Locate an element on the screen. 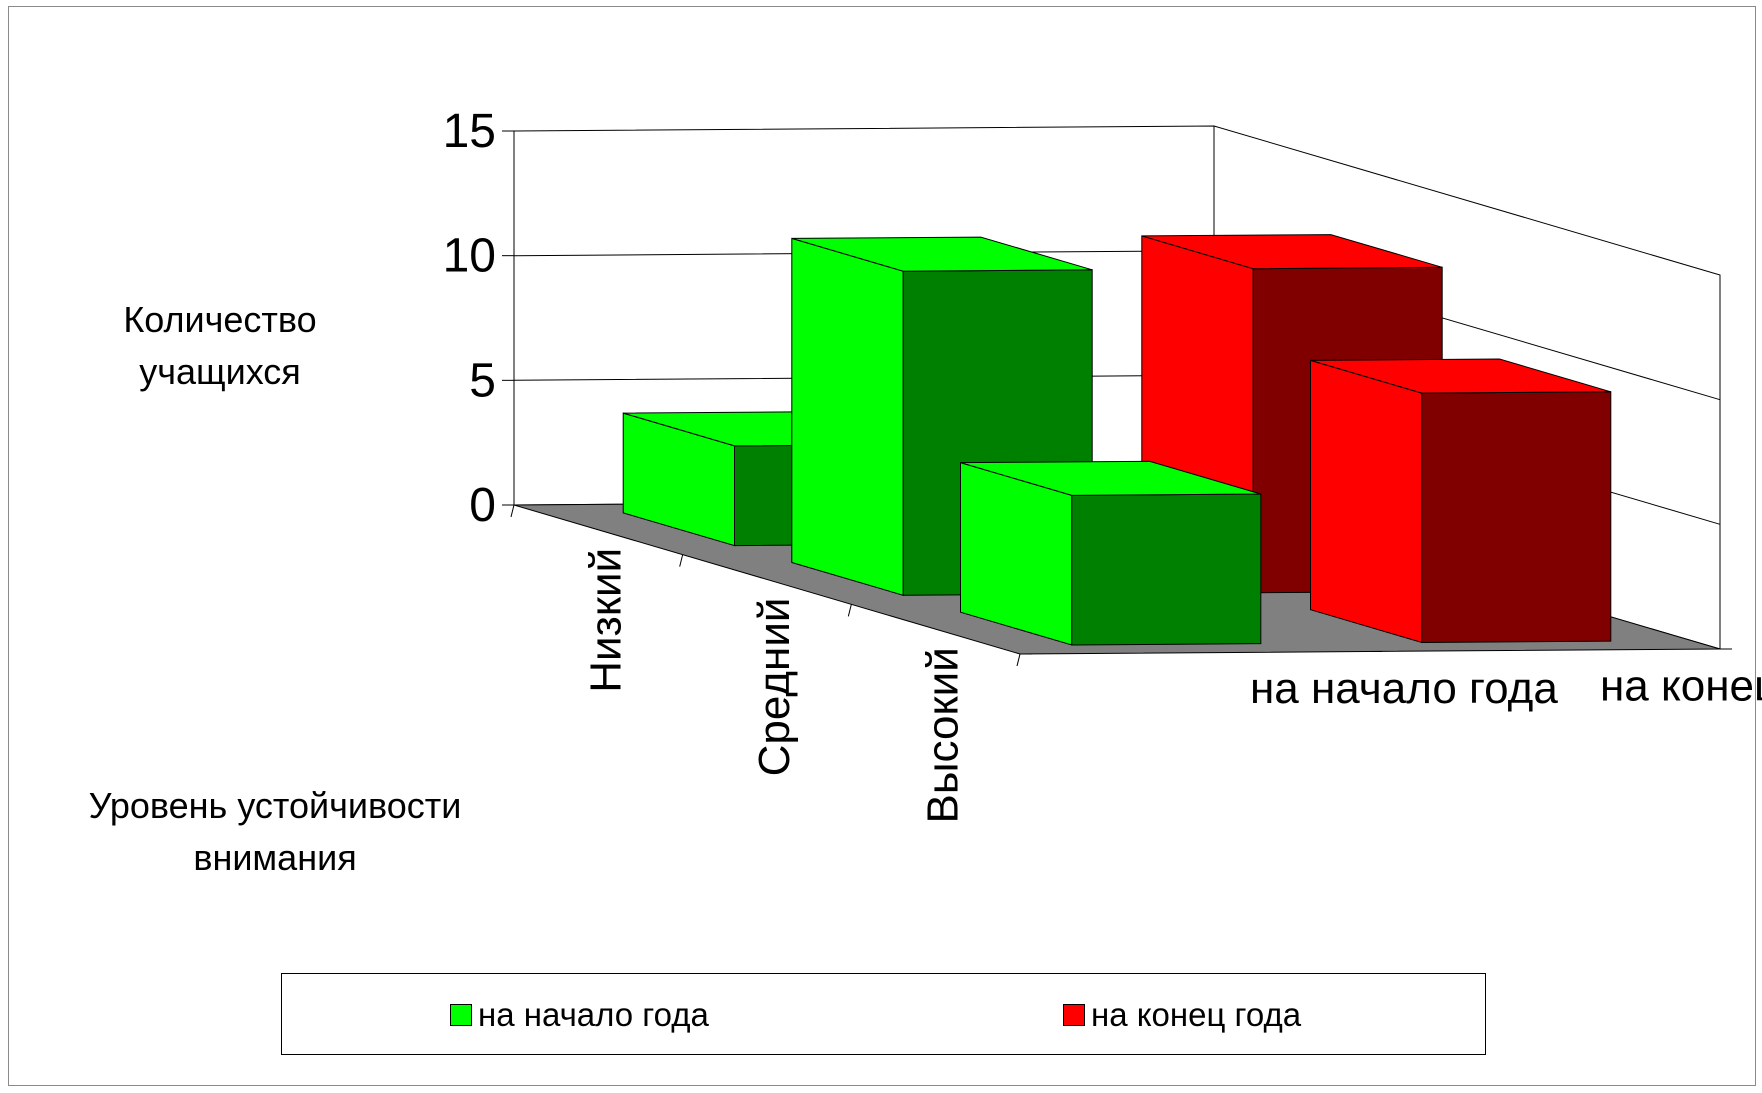  depth-axis-label: на начало года is located at coordinates (1404, 688).